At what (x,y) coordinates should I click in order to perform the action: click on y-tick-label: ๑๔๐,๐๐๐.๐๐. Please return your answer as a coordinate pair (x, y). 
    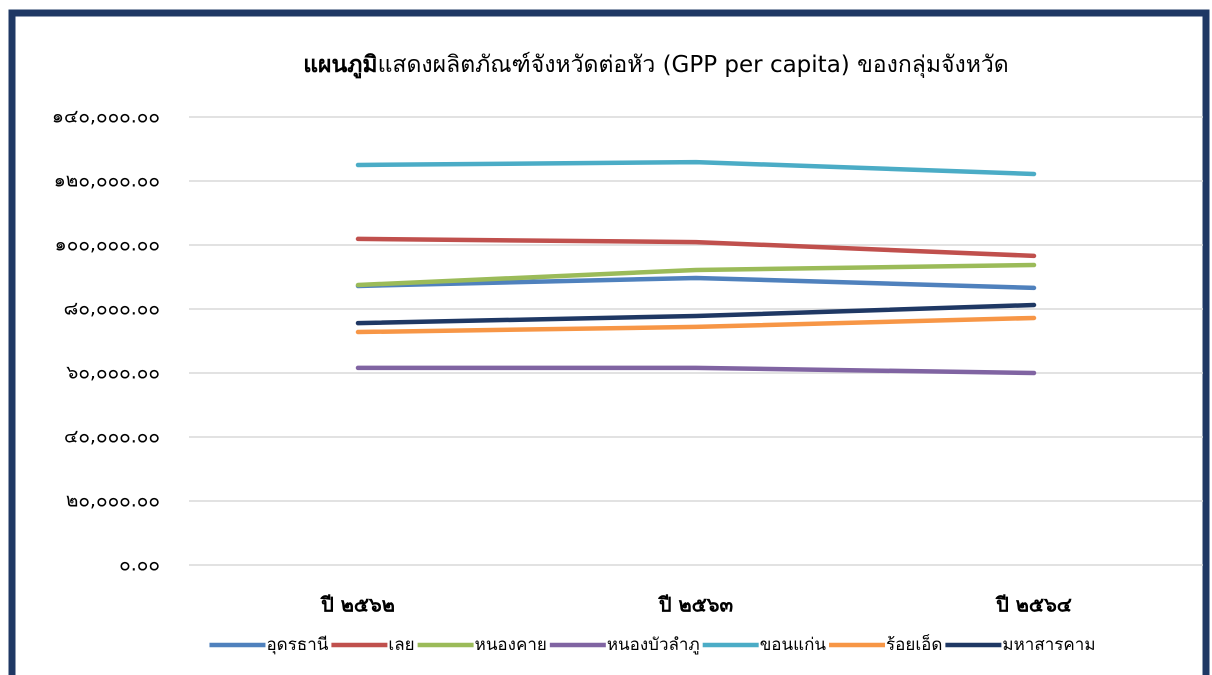
    Looking at the image, I should click on (106, 117).